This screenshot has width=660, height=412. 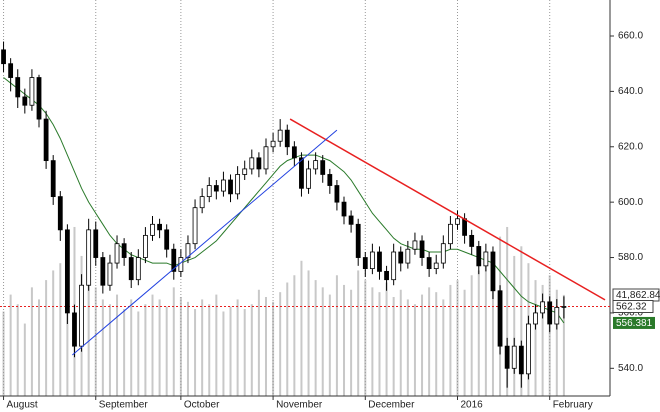 I want to click on price-label-box, so click(x=633, y=306).